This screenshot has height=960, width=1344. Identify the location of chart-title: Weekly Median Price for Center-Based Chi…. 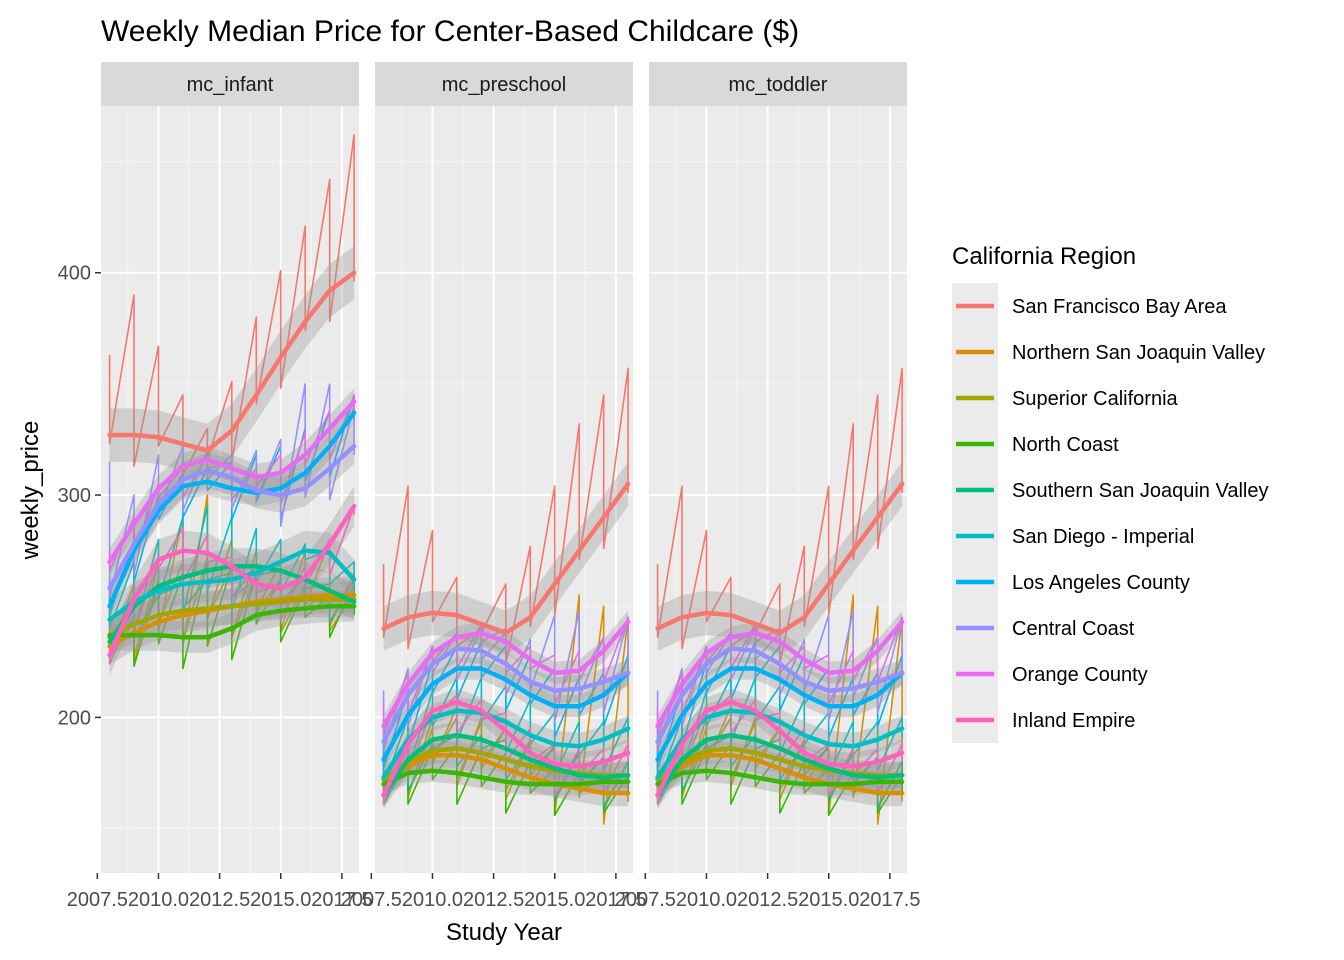
(450, 31).